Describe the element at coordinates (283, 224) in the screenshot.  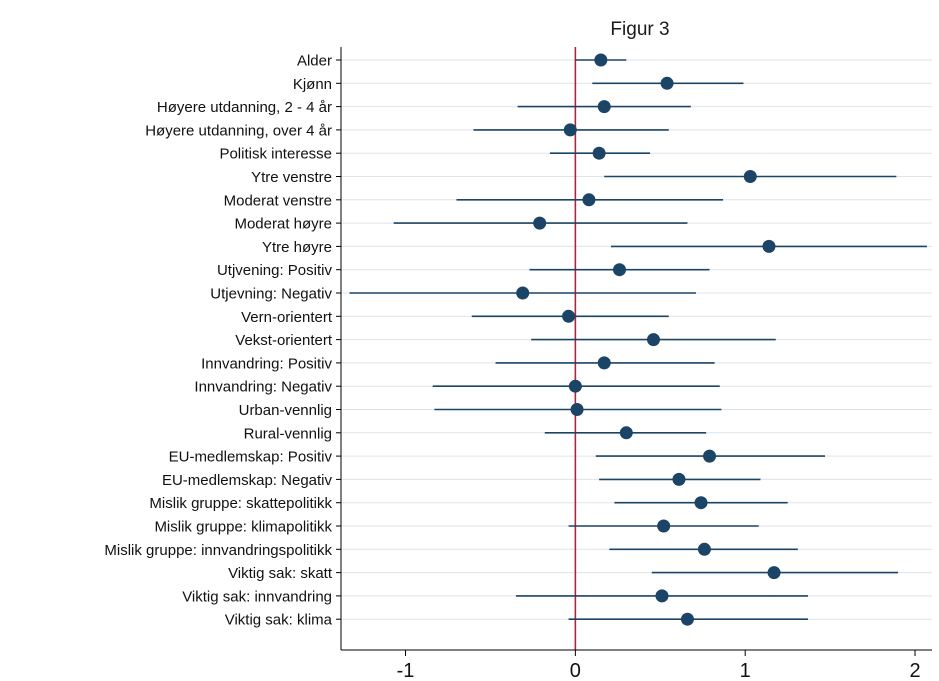
I see `y-axis-label: Moderat høyre` at that location.